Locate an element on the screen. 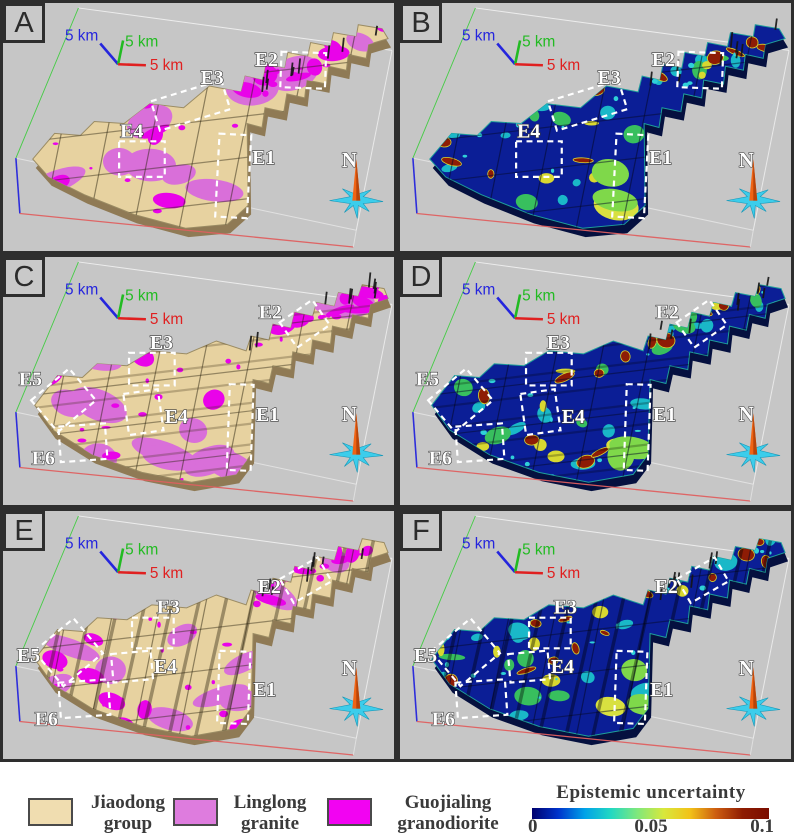  panel-label-c: C is located at coordinates (24, 276).